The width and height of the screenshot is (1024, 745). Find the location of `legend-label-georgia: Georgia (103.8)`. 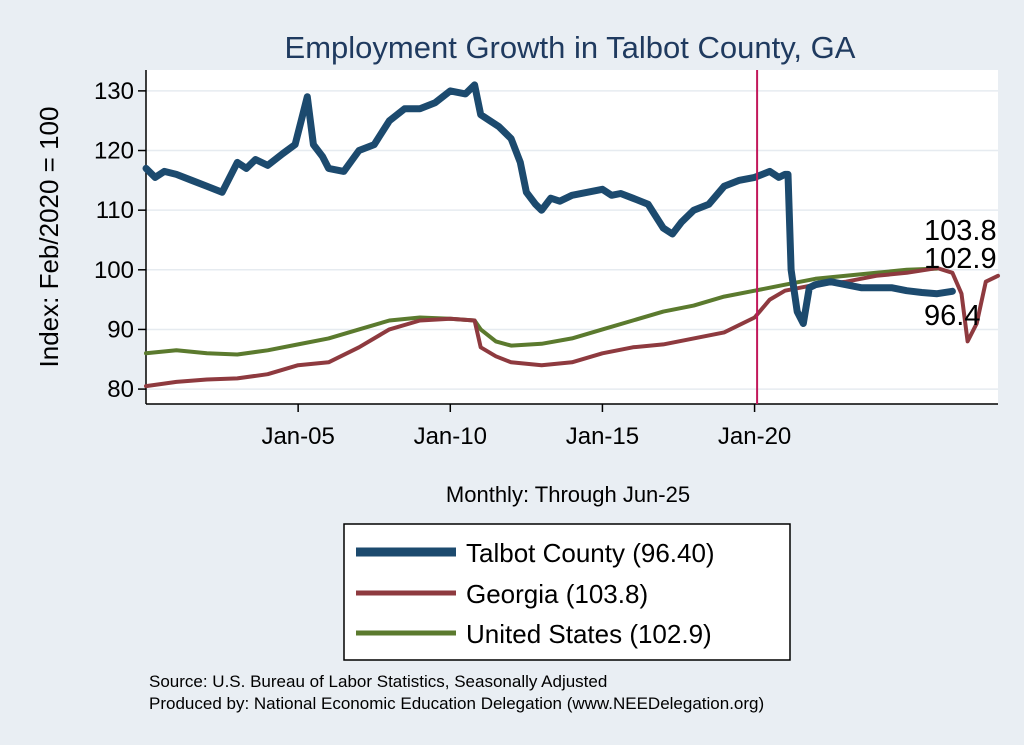

legend-label-georgia: Georgia (103.8) is located at coordinates (557, 594).